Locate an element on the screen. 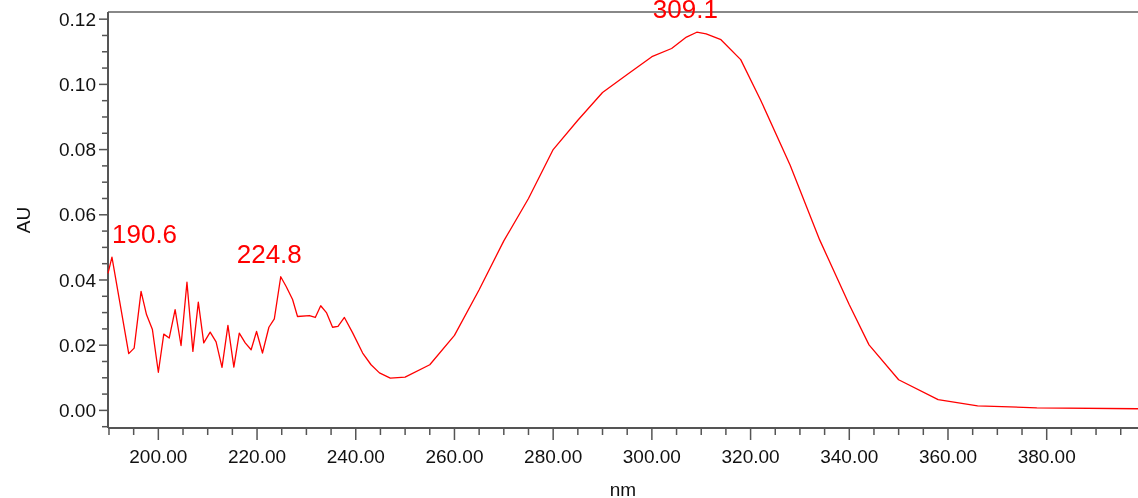  x-tick-label: 260.00 is located at coordinates (454, 456).